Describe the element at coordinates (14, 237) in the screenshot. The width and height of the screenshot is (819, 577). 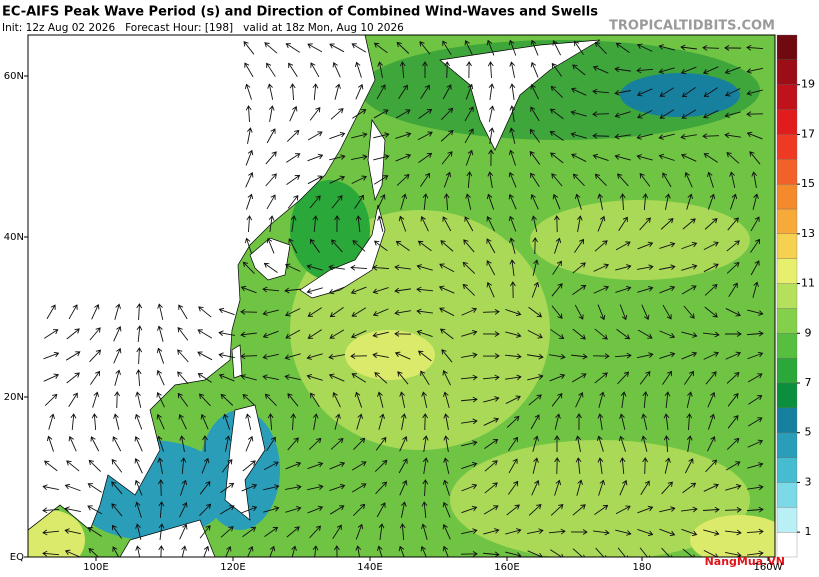
I see `lat-label: 40N` at that location.